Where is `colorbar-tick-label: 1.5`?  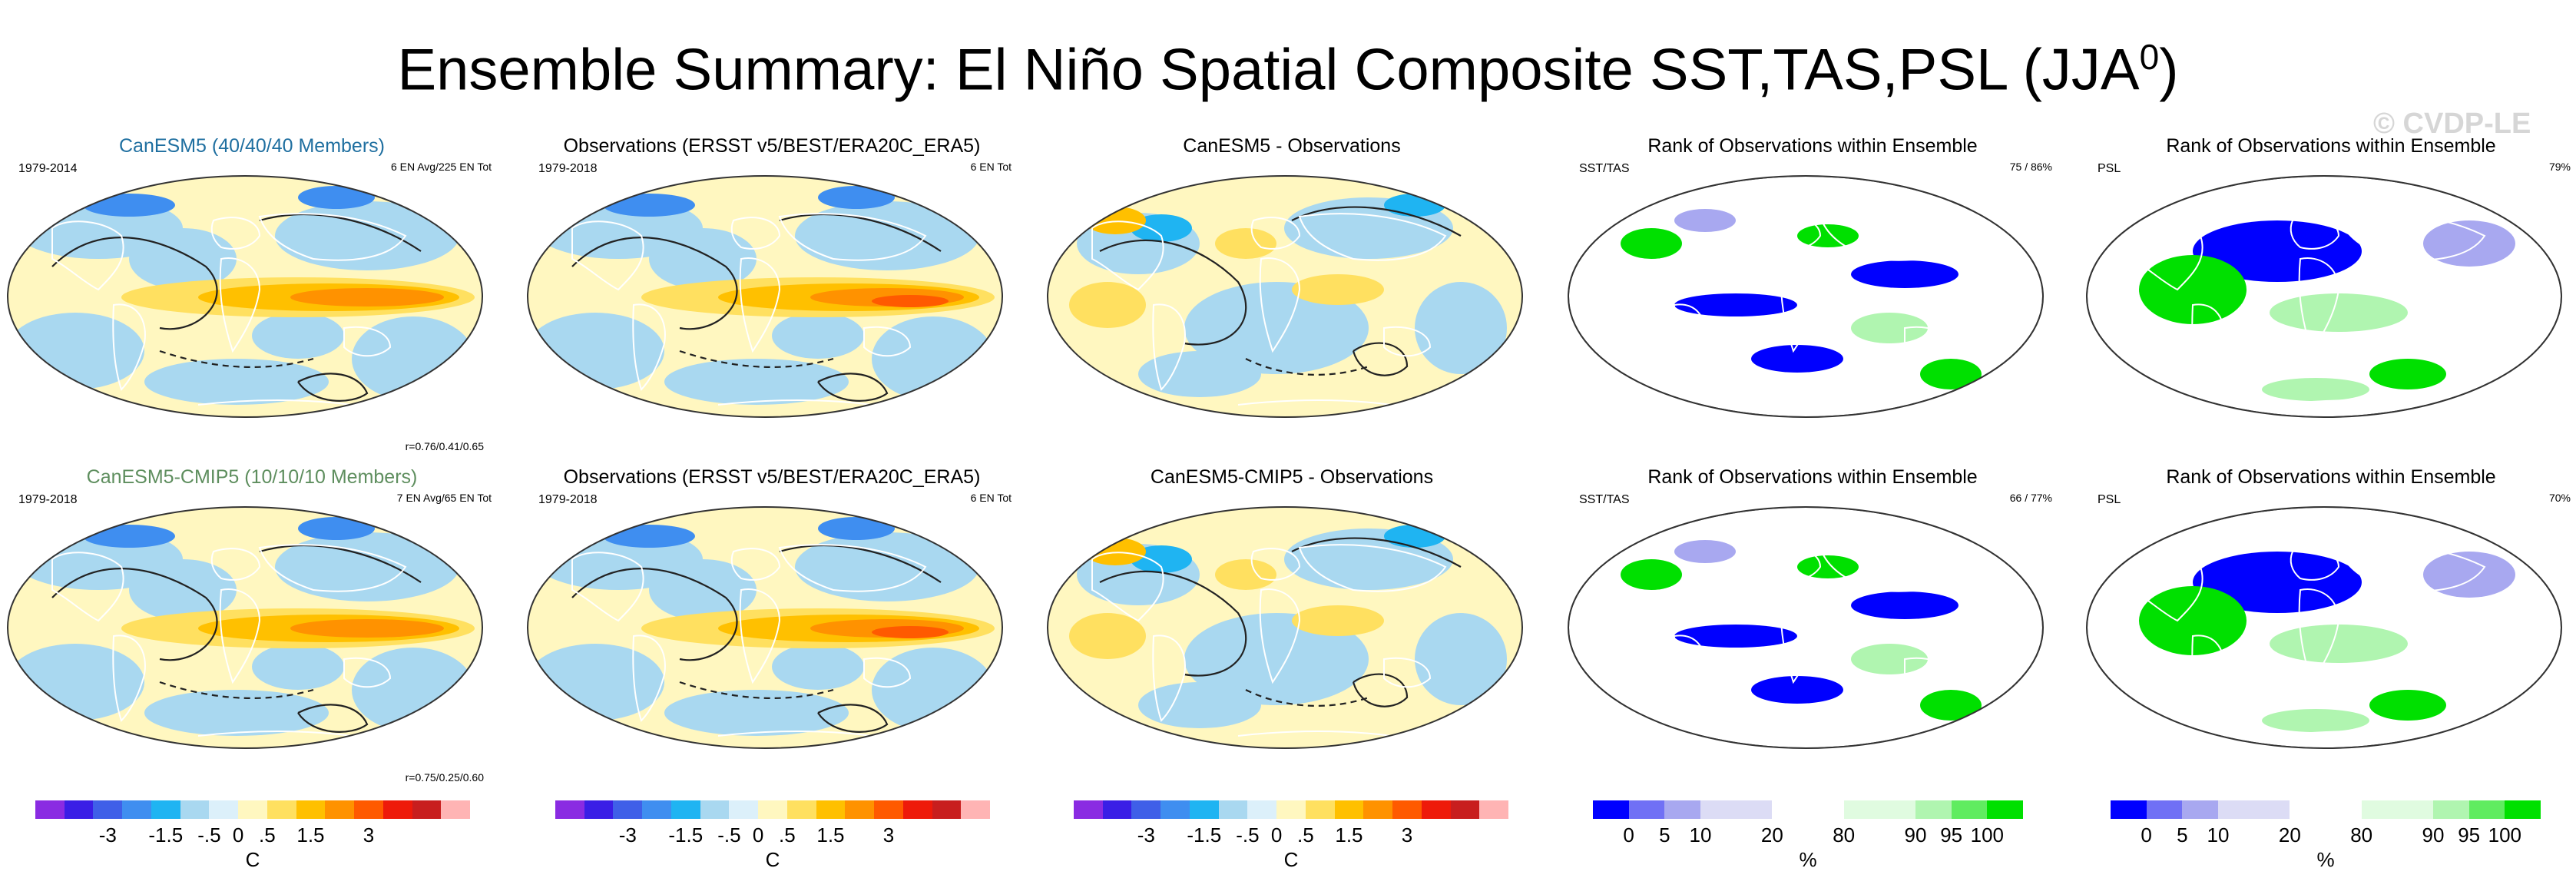 colorbar-tick-label: 1.5 is located at coordinates (830, 835).